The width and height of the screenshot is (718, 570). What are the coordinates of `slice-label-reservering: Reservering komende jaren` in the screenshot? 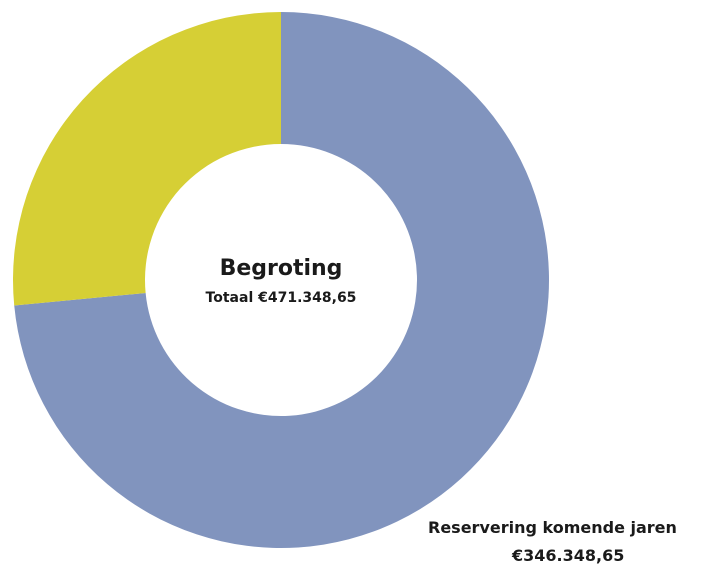 It's located at (552, 527).